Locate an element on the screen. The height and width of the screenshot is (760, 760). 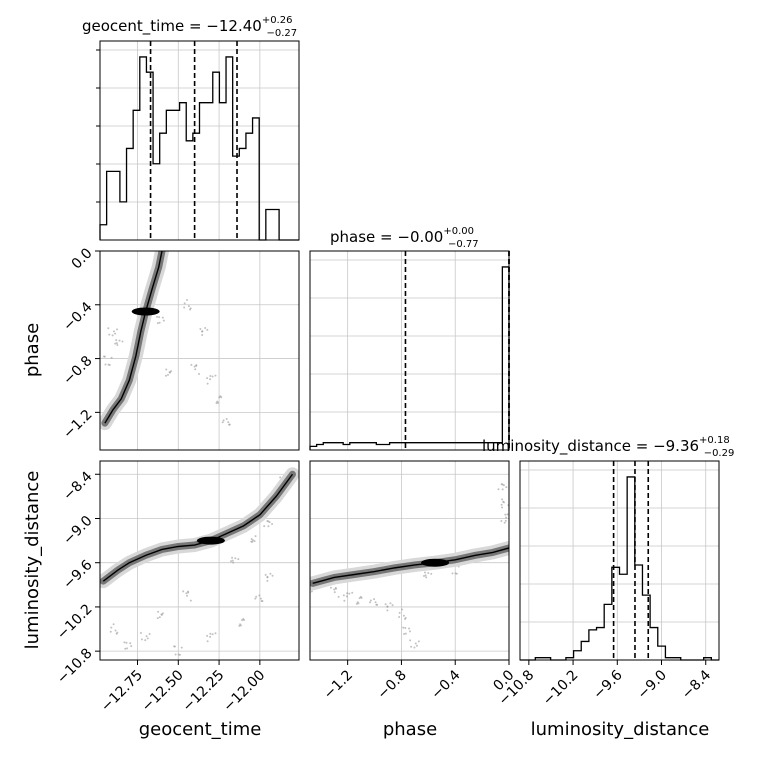
title-phase: phase = −0.00+0.00 −0.77 is located at coordinates (404, 238).